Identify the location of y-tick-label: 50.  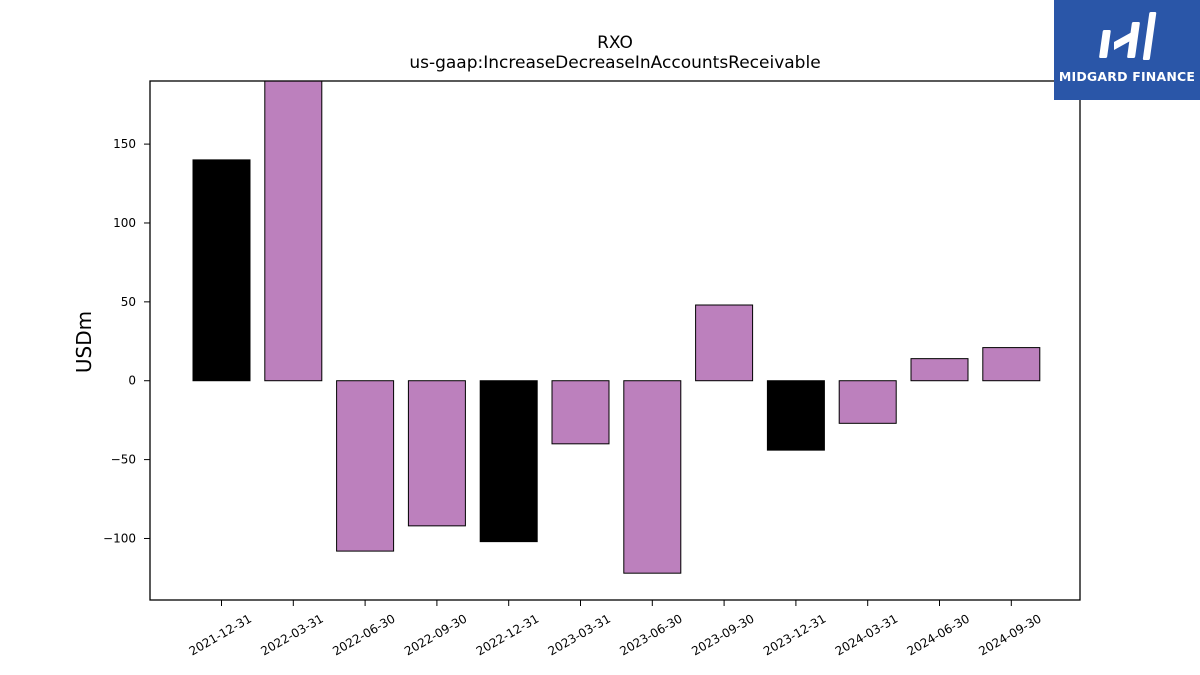
(128, 302).